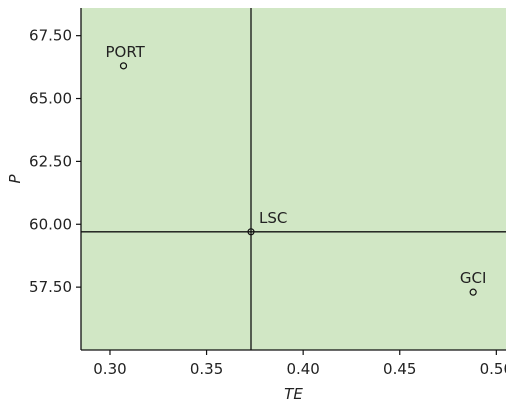  Describe the element at coordinates (50, 161) in the screenshot. I see `y-tick-label: 62.50` at that location.